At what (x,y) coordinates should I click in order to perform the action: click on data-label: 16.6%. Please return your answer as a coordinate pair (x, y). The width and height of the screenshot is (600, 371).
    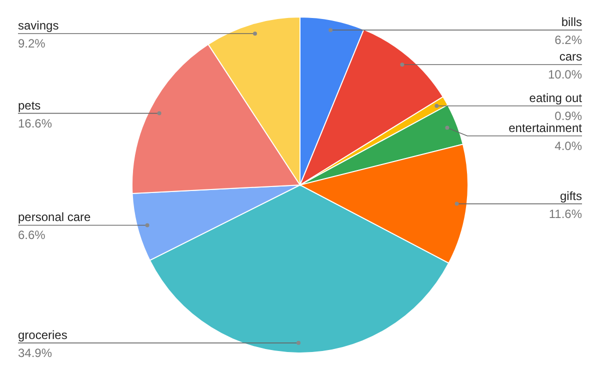
    Looking at the image, I should click on (35, 123).